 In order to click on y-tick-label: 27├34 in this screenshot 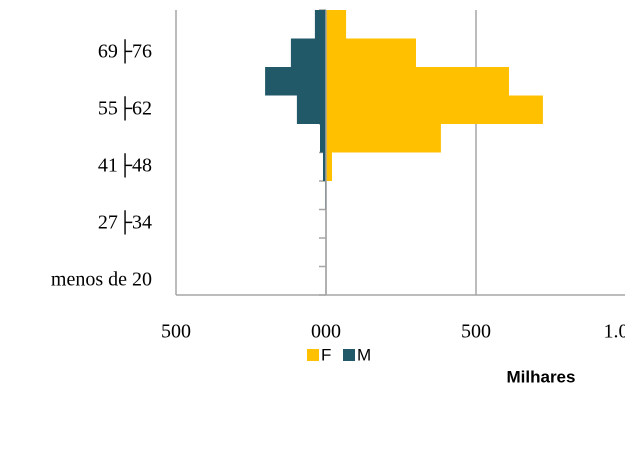, I will do `click(125, 222)`.